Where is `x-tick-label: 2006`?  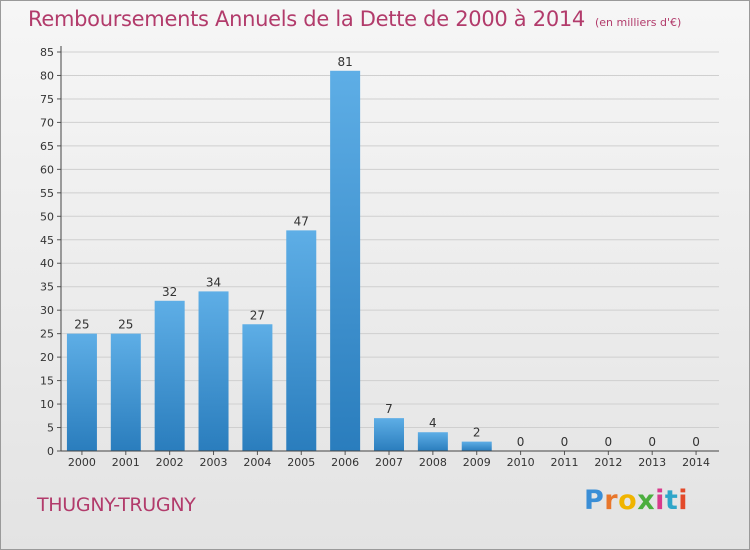
x-tick-label: 2006 is located at coordinates (345, 462).